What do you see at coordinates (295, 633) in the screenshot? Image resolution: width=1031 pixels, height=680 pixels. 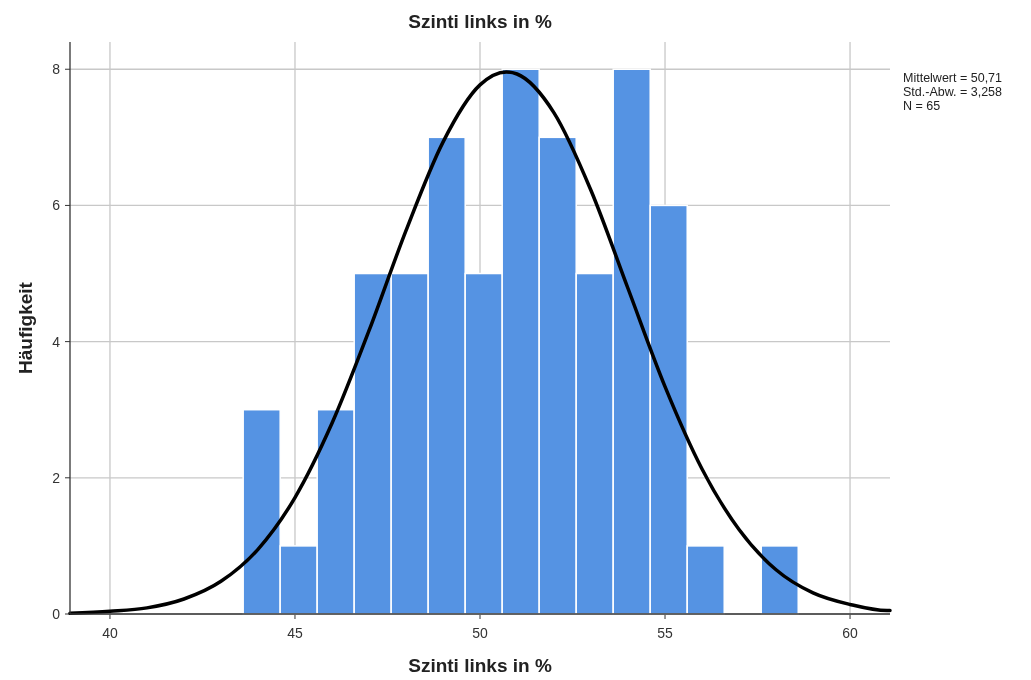 I see `x-tick-label: 45` at bounding box center [295, 633].